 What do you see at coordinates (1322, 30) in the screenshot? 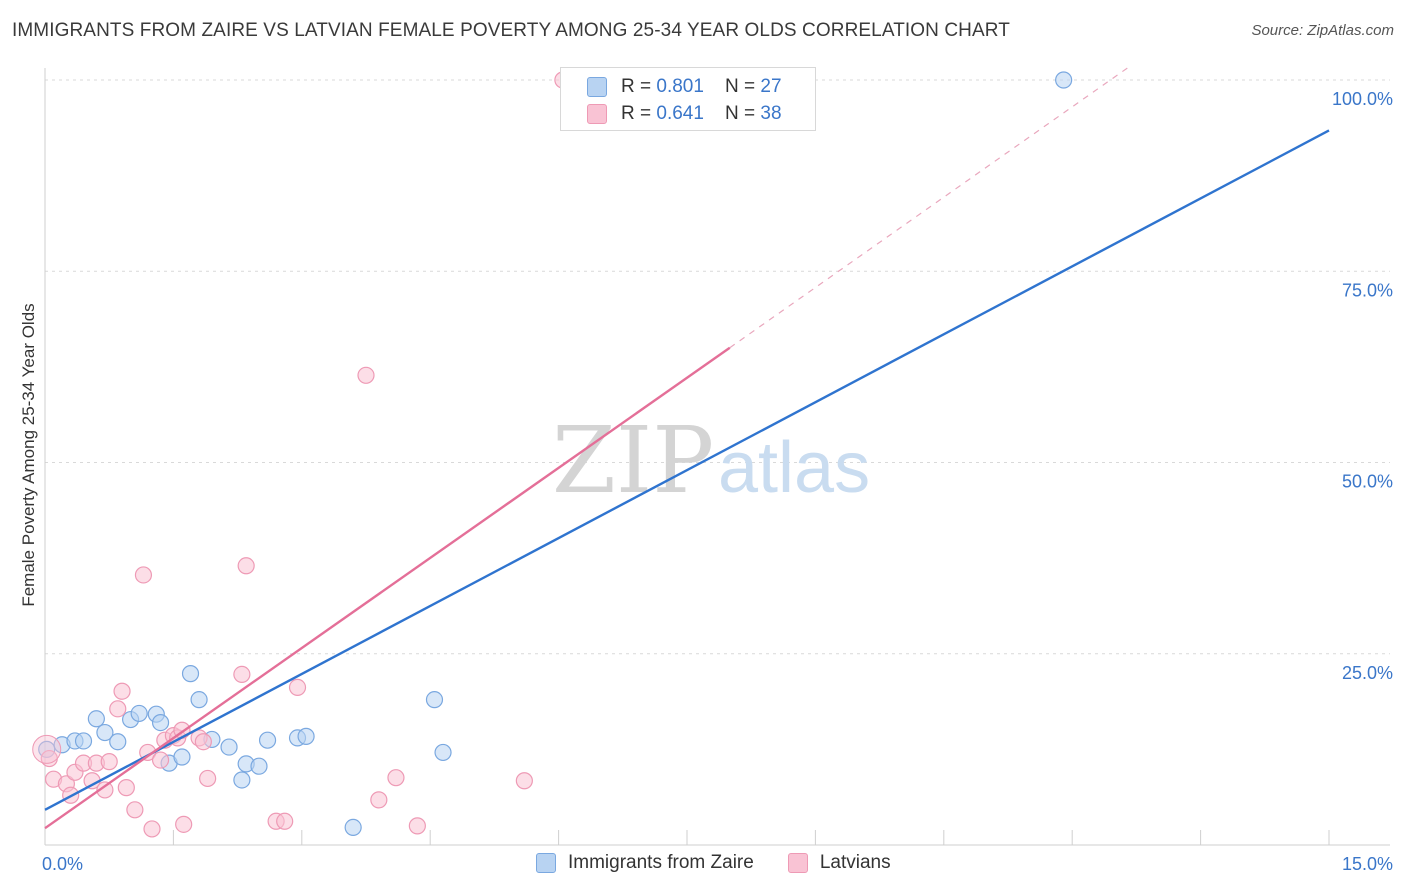
I see `source-label: Source: ZipAtlas.com` at bounding box center [1322, 30].